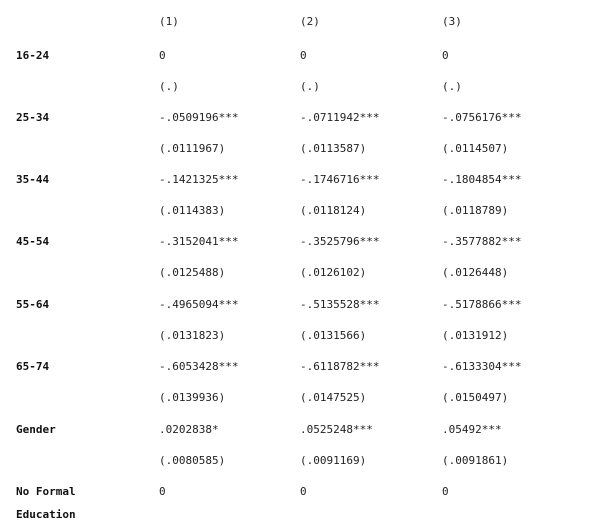 The height and width of the screenshot is (525, 600). I want to click on standard-error-row: (.0139936) (.0147525) (.0150497), so click(300, 398).